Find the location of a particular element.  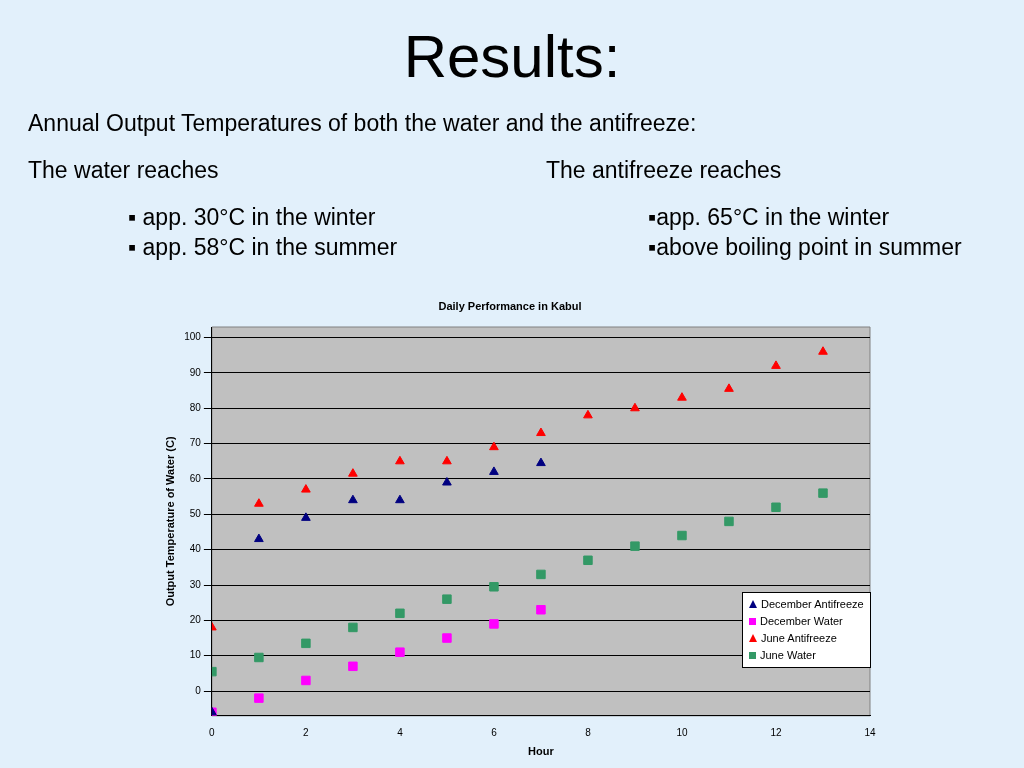

y-axis-title: Output Temperature of Water (C) is located at coordinates (169, 521).